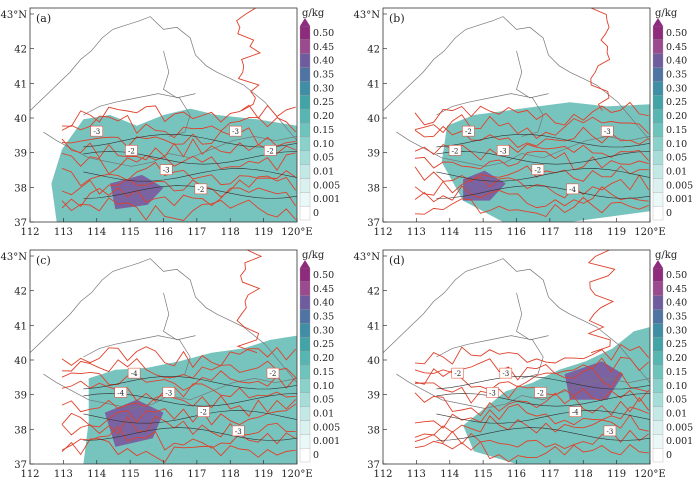  Describe the element at coordinates (20, 50) in the screenshot. I see `y-tick-label: 42` at that location.